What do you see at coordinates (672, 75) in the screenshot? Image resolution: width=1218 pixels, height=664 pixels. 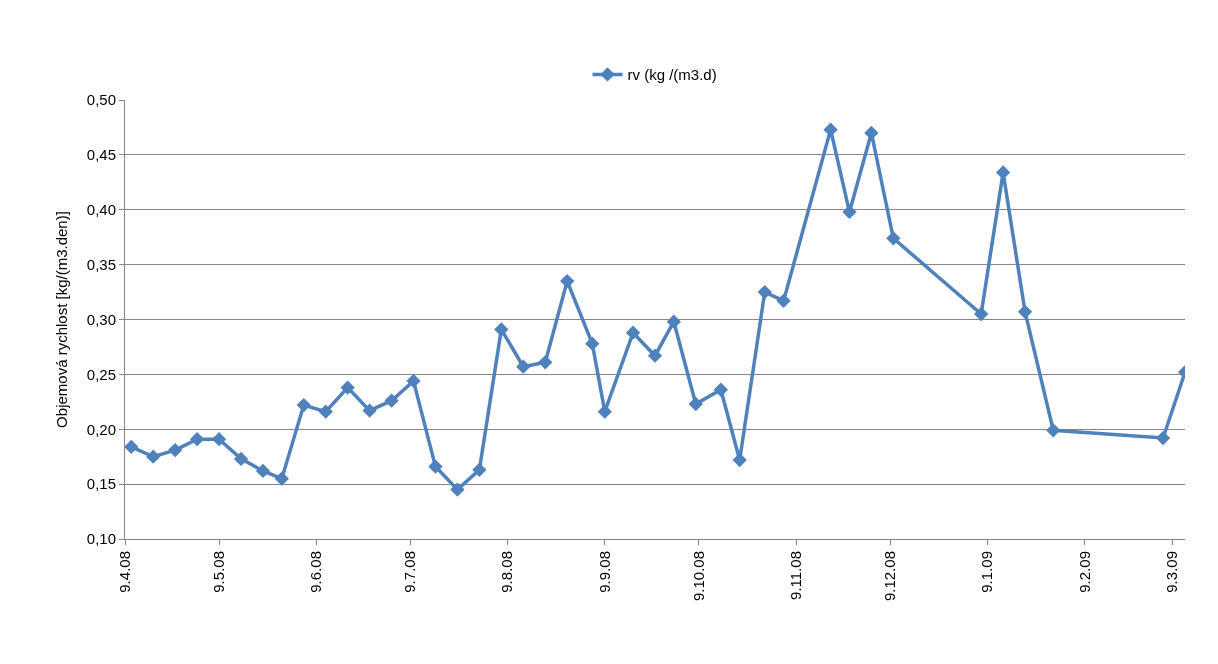 I see `legend-label: rv (kg /(m3.d)` at bounding box center [672, 75].